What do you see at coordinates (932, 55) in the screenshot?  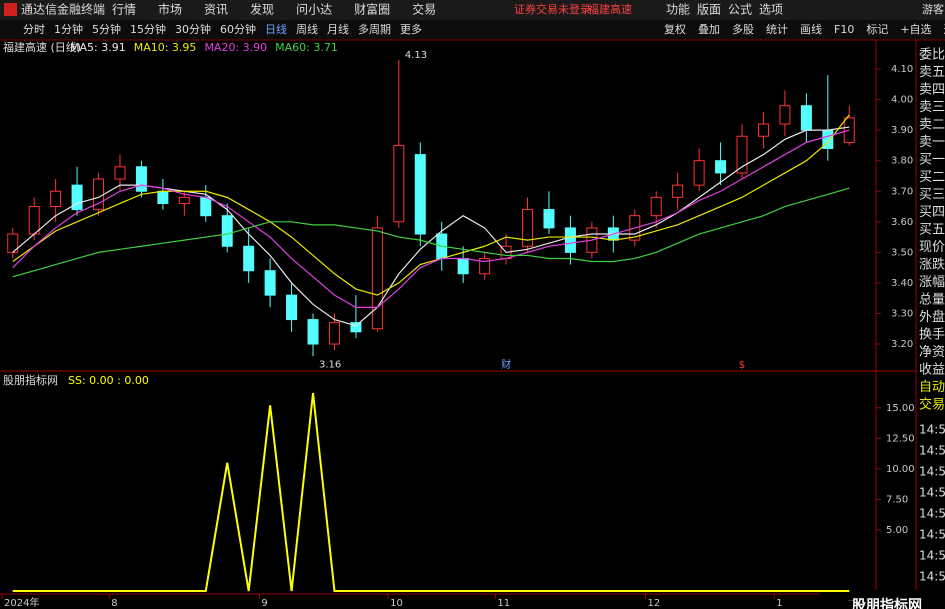 I see `panel-label: 委比` at bounding box center [932, 55].